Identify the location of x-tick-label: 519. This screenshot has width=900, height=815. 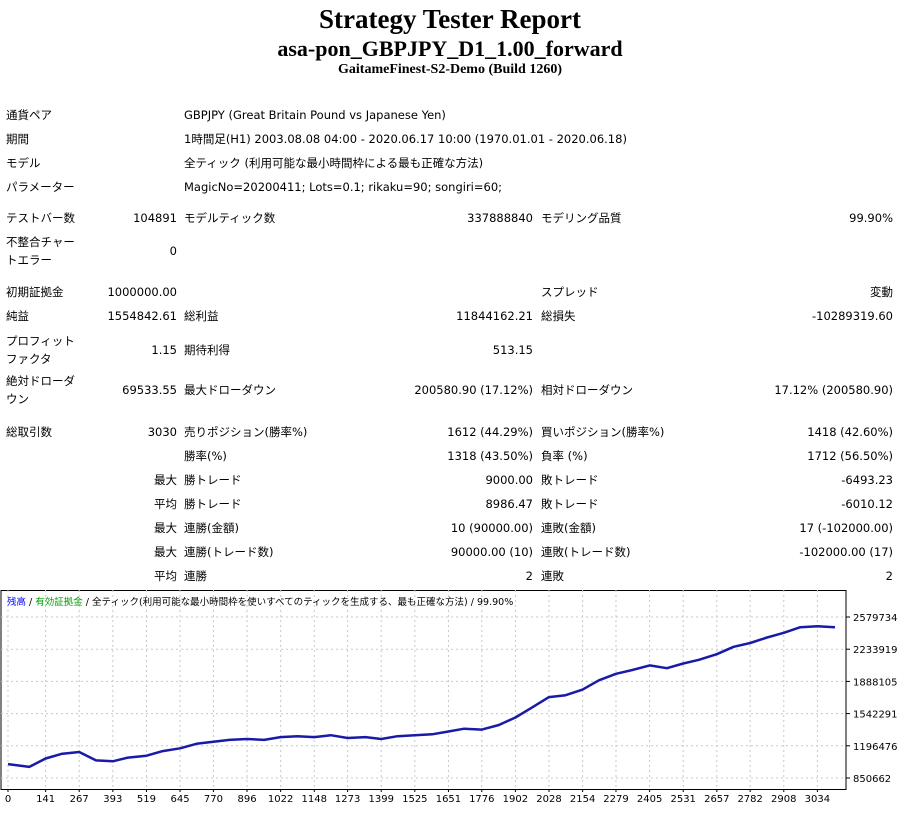
(146, 799).